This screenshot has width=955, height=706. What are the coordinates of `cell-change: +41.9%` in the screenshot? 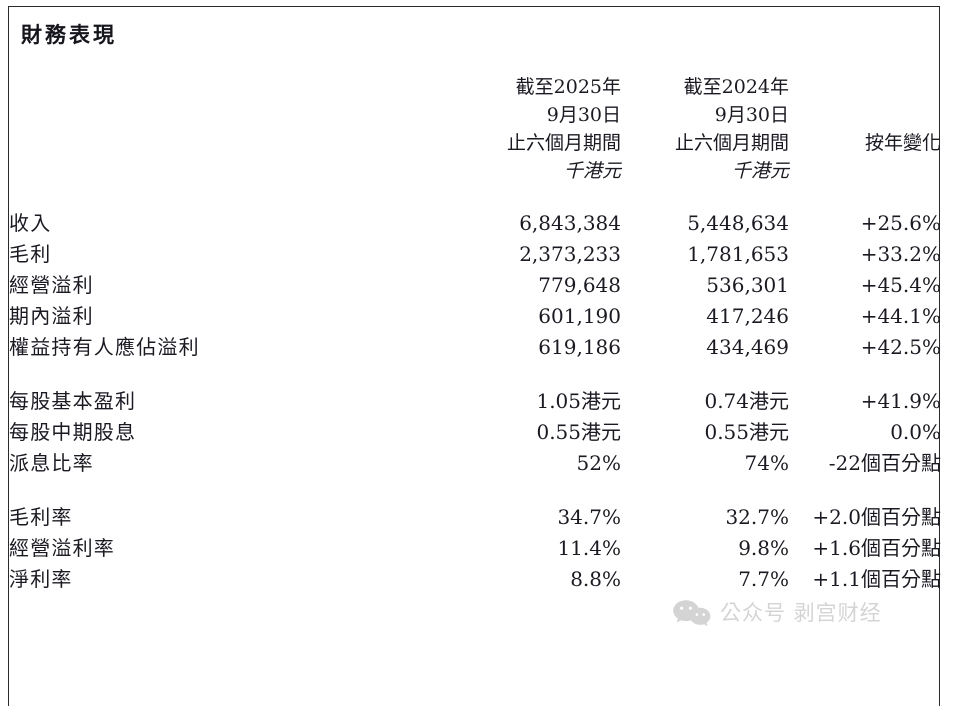 It's located at (900, 401).